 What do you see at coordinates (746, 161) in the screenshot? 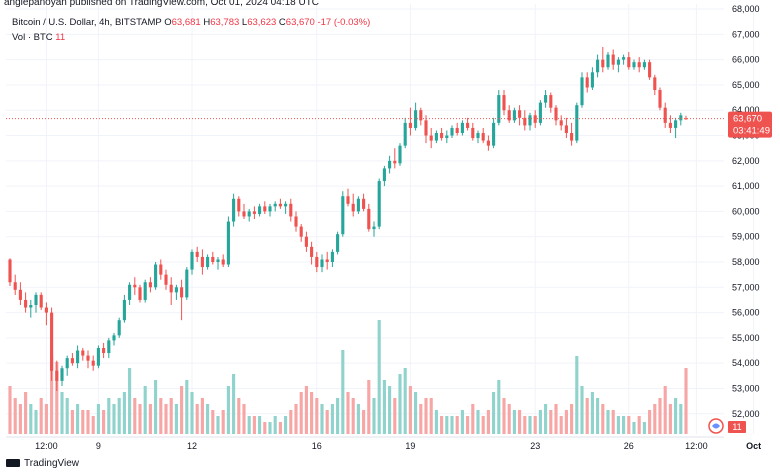
I see `y-tick-label: 62,000` at bounding box center [746, 161].